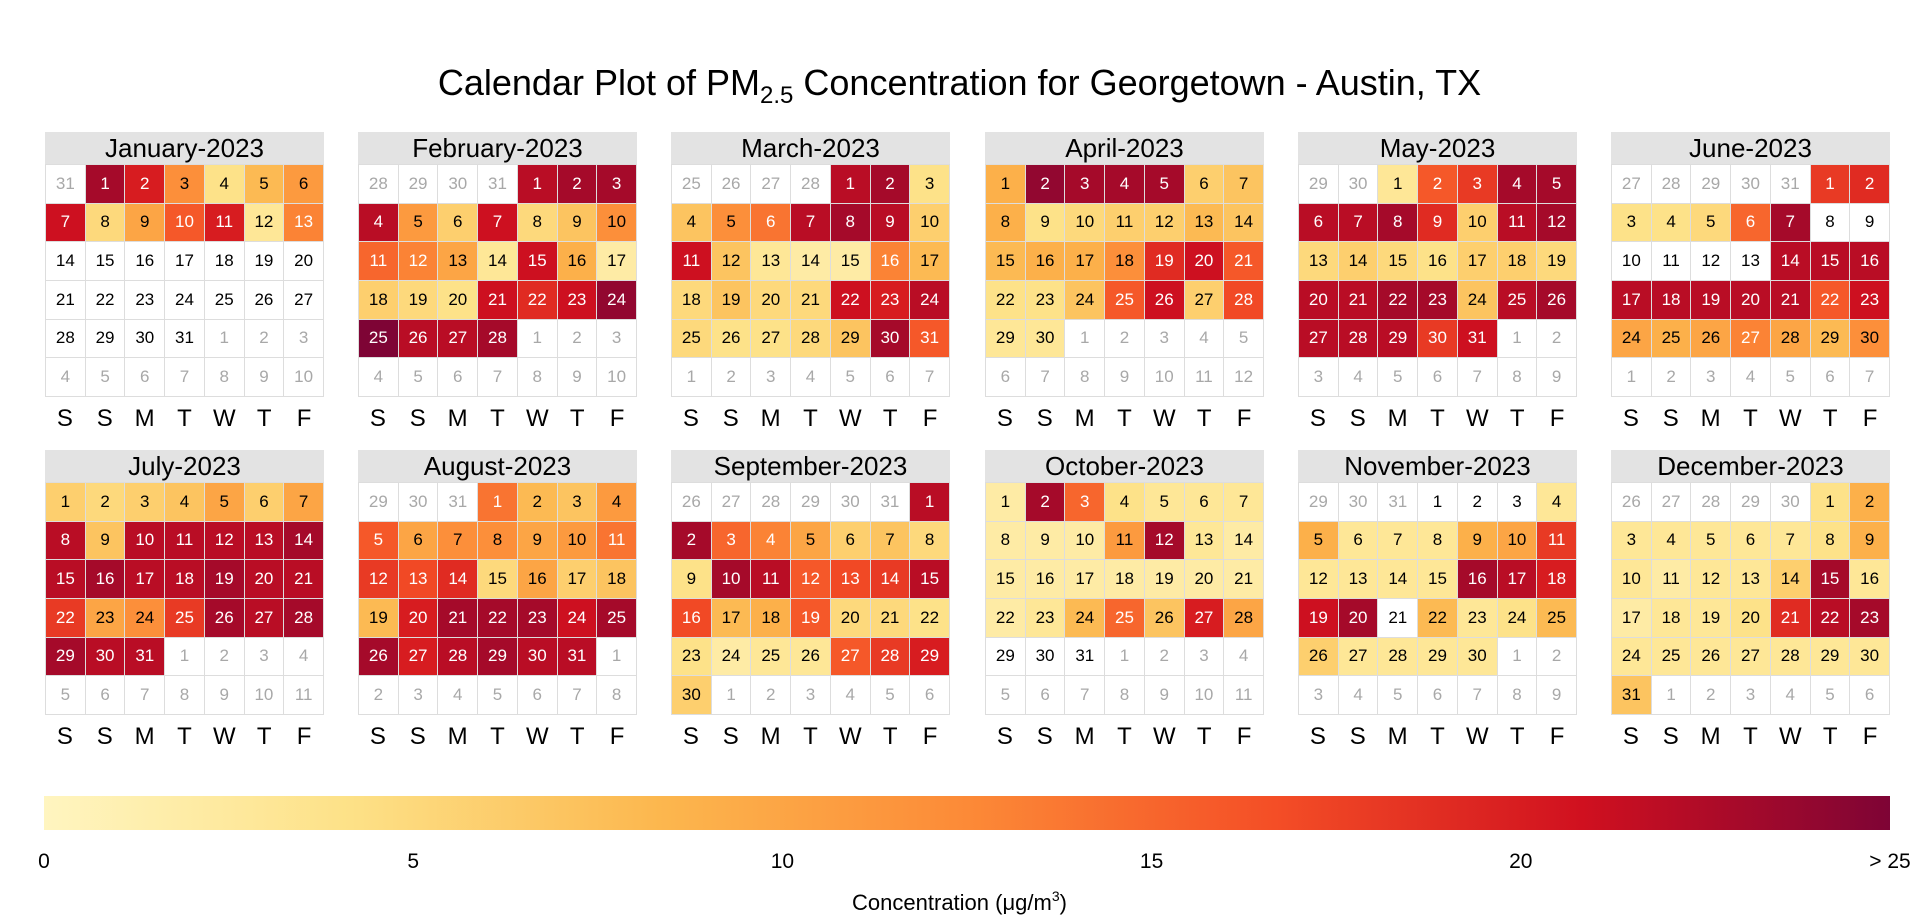 The image size is (1919, 920). I want to click on adjacent-day-cell: 27, so click(1671, 502).